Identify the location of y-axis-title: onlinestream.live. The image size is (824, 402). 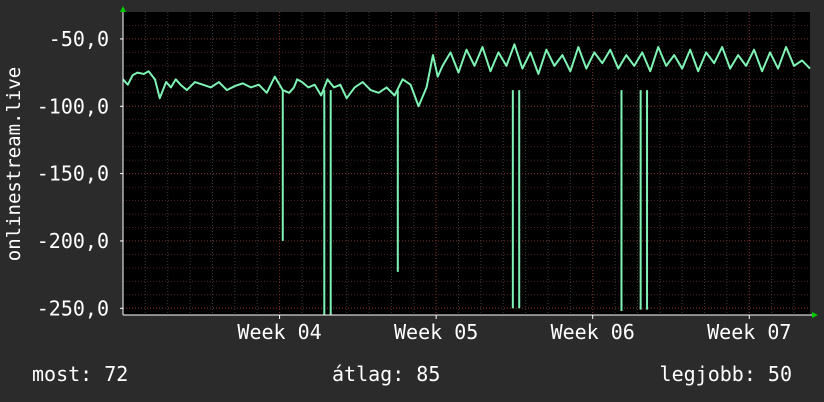
(14, 164).